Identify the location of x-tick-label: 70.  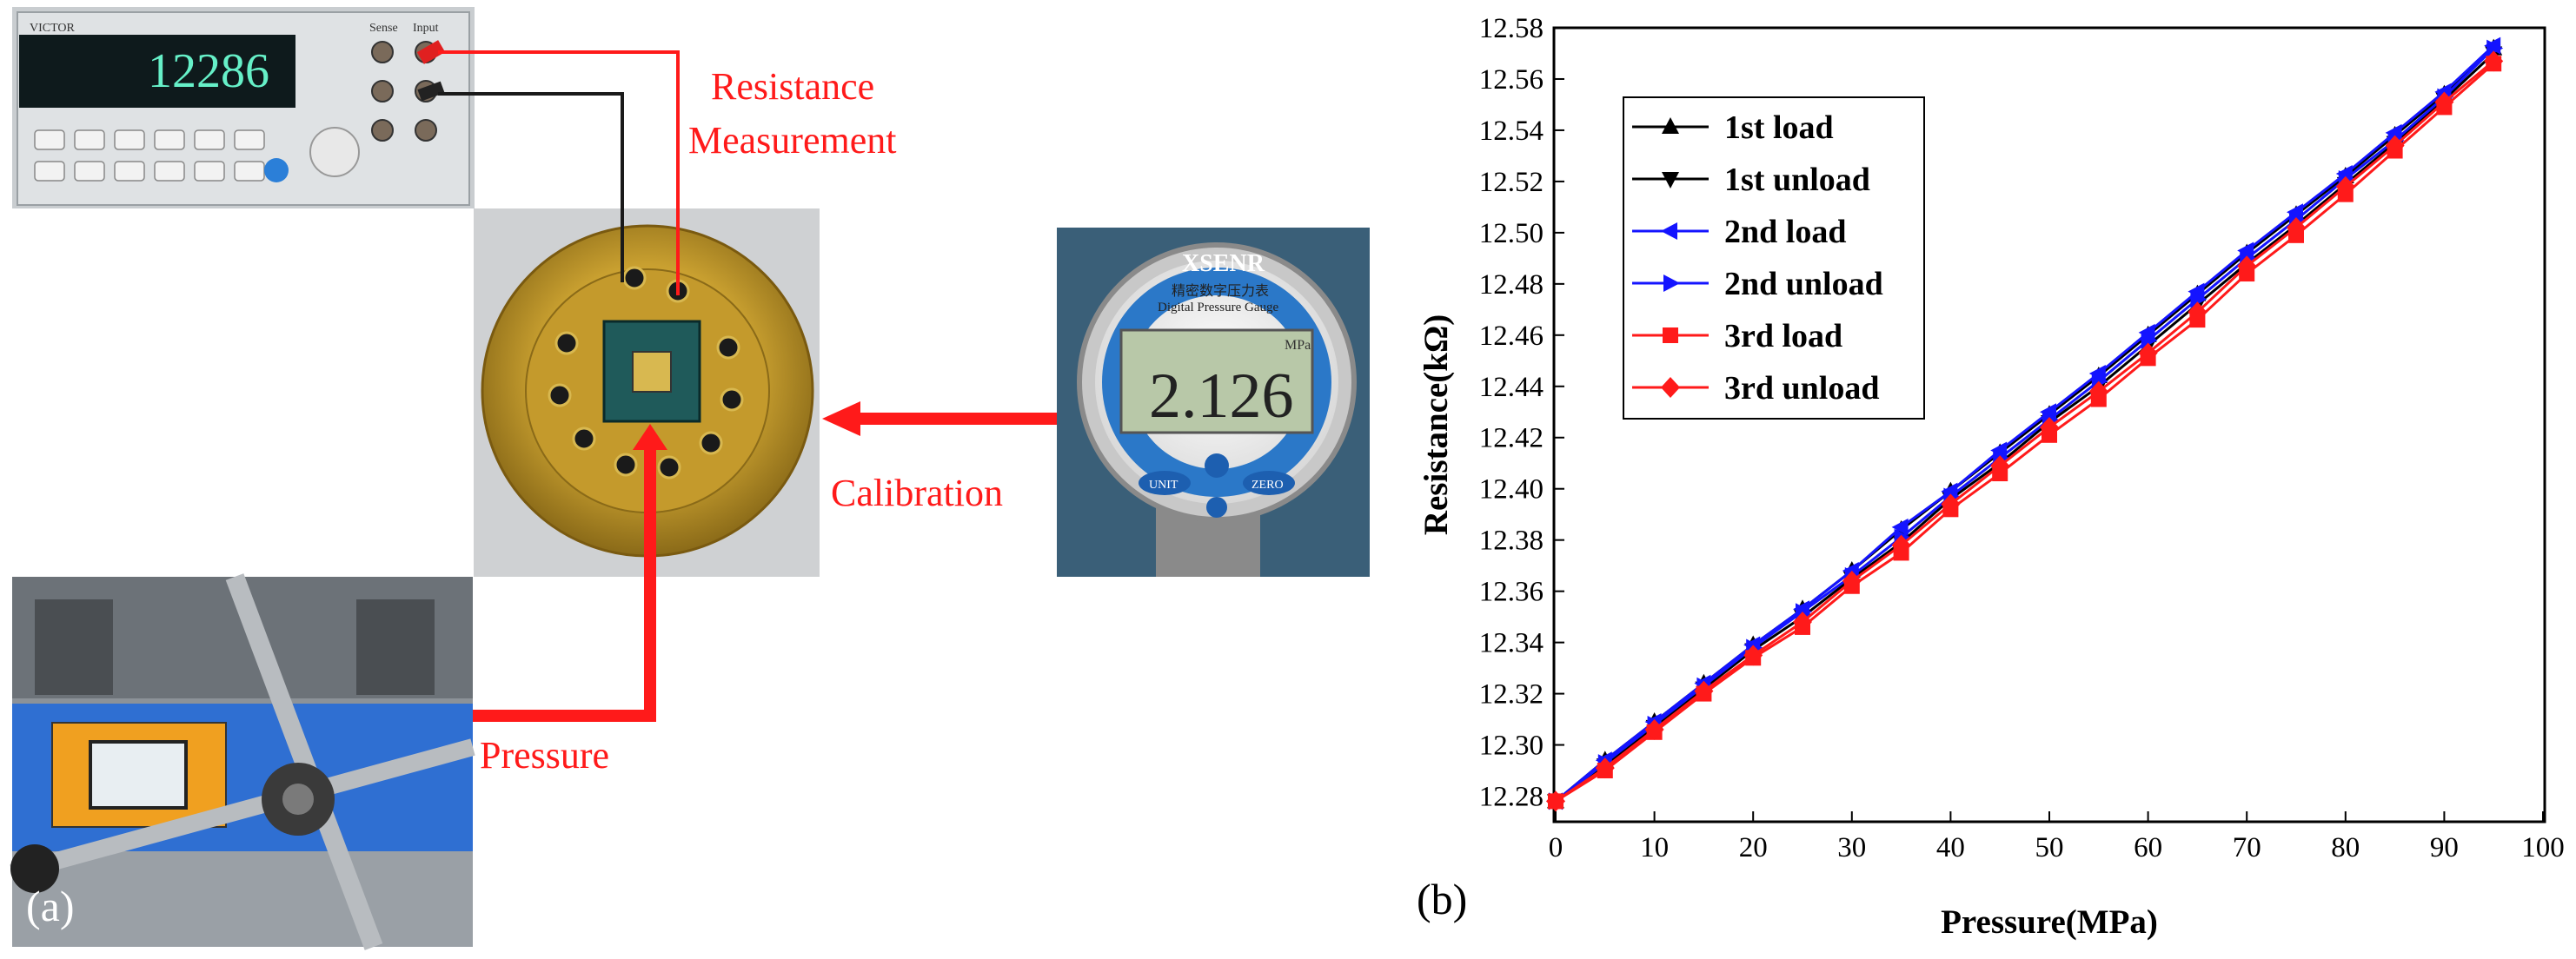
(2247, 847).